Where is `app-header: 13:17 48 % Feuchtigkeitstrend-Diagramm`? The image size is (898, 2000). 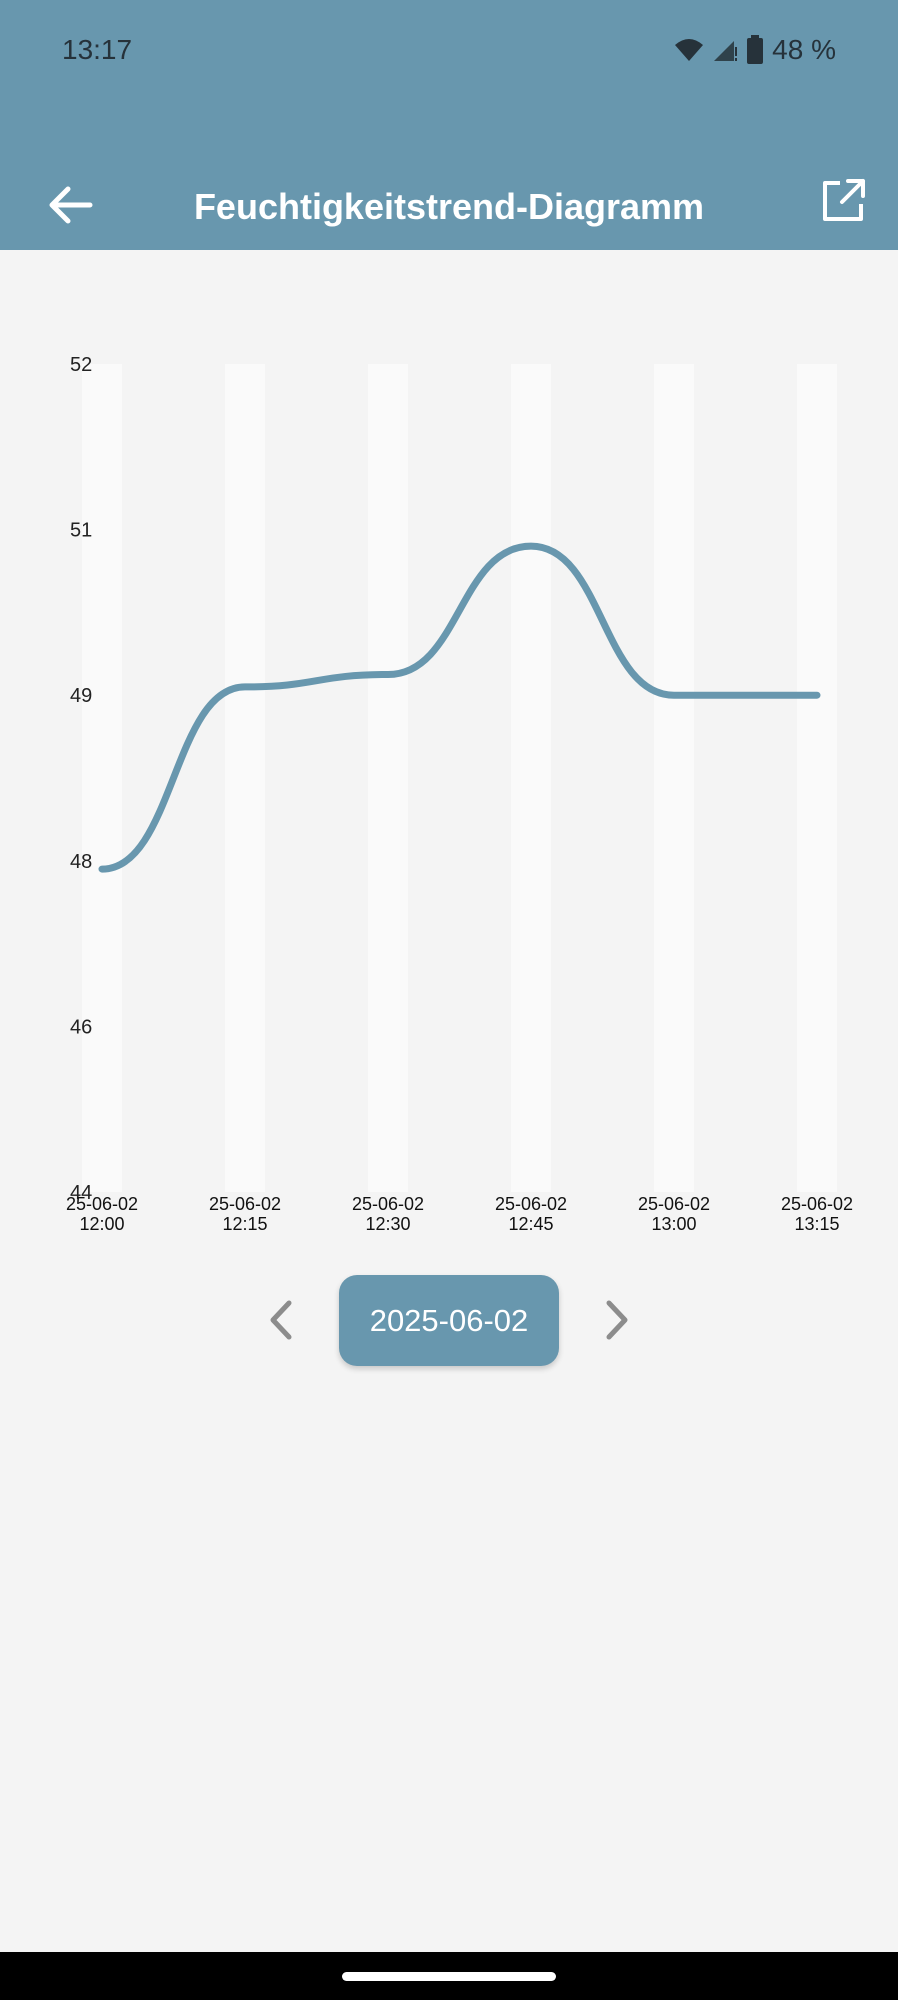
app-header: 13:17 48 % Feuchtigkeitstrend-Diagramm is located at coordinates (449, 125).